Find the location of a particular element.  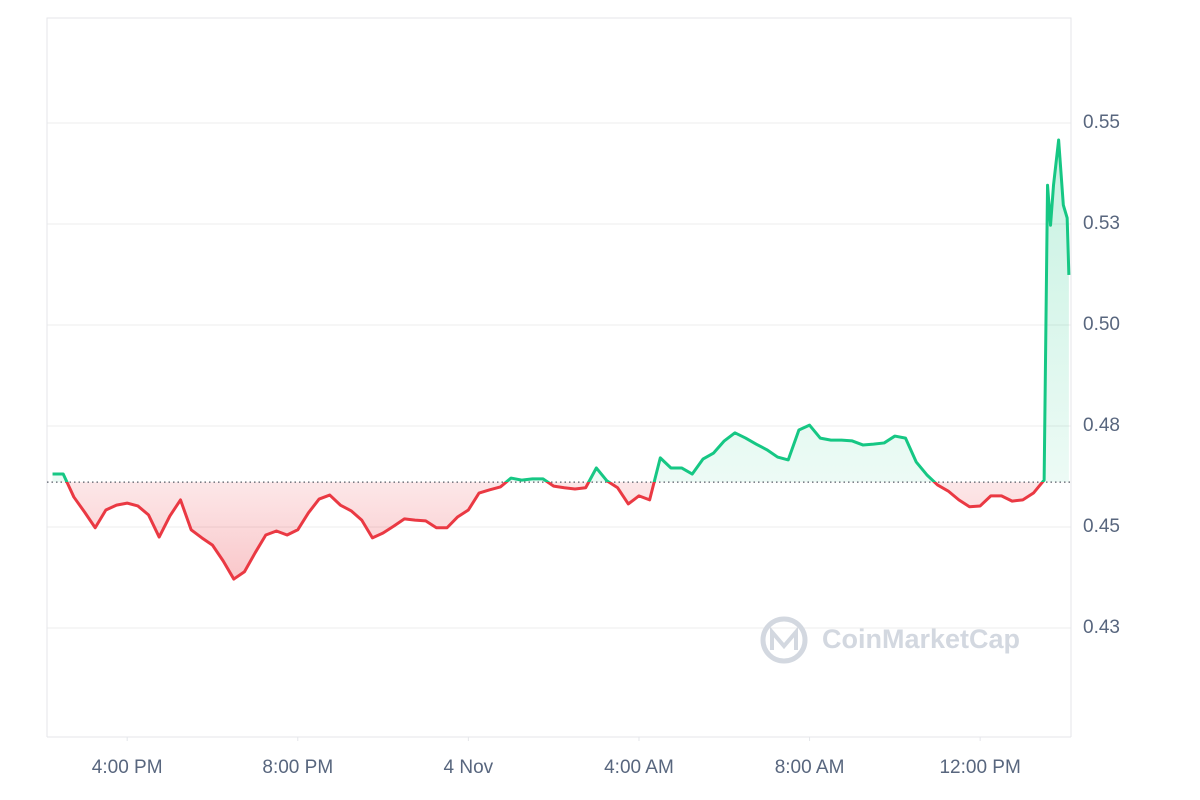

y-tick-label: 0.43 is located at coordinates (1101, 627).